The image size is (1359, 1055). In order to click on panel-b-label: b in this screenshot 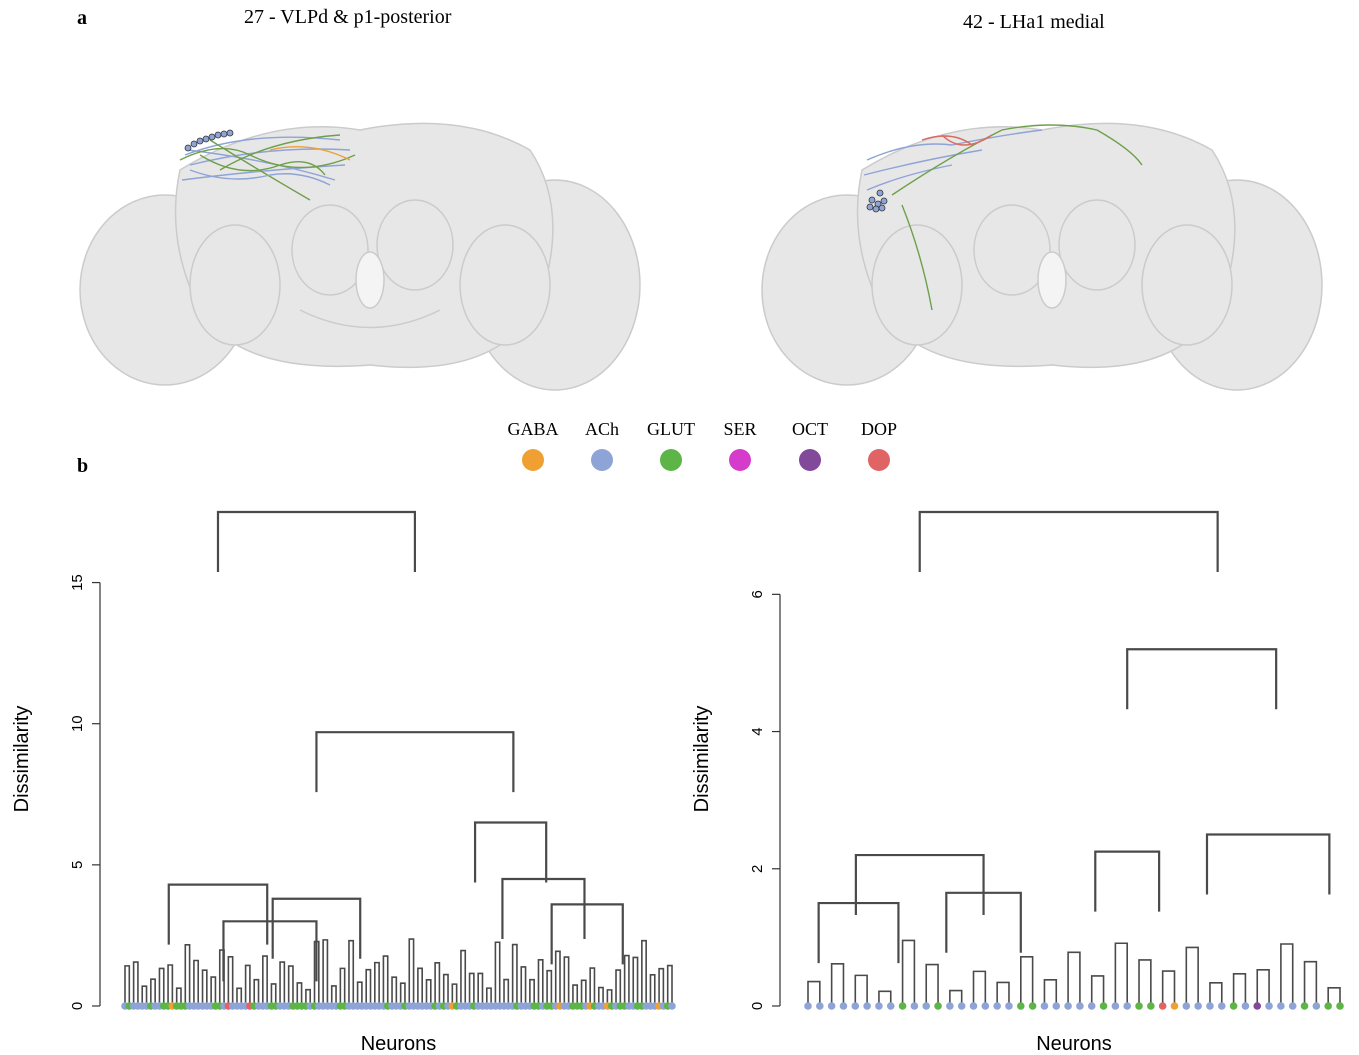, I will do `click(83, 466)`.